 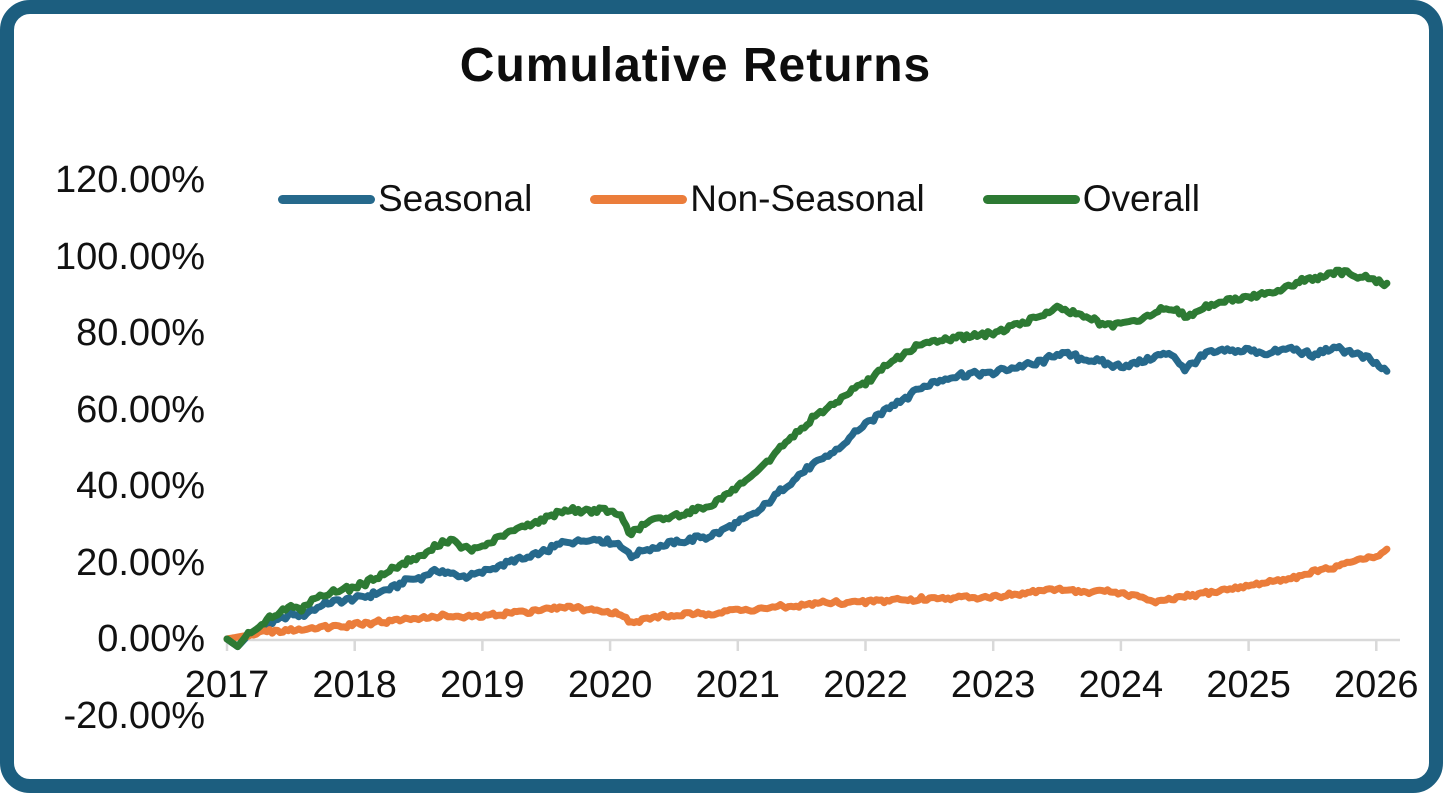 What do you see at coordinates (865, 685) in the screenshot?
I see `x-axis-label: 2022` at bounding box center [865, 685].